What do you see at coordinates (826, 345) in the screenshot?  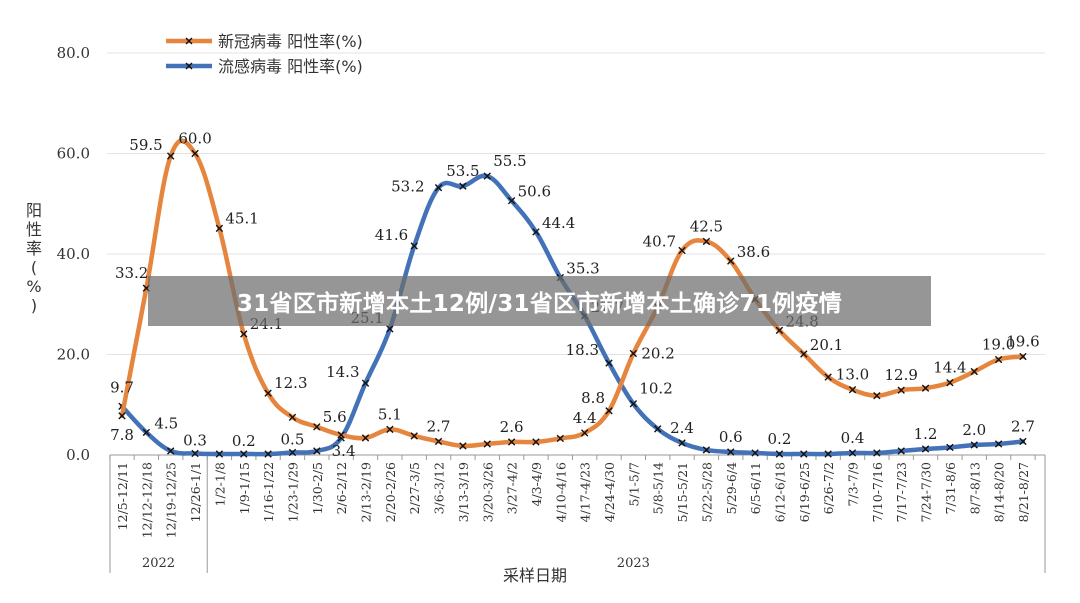 I see `covid-data-label: 20.1` at bounding box center [826, 345].